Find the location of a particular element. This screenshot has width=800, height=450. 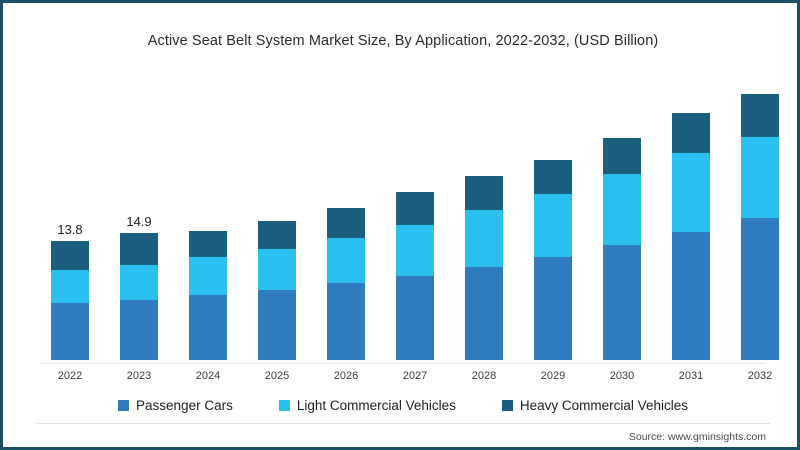

legend-item-0: Passenger Cars is located at coordinates (175, 405).